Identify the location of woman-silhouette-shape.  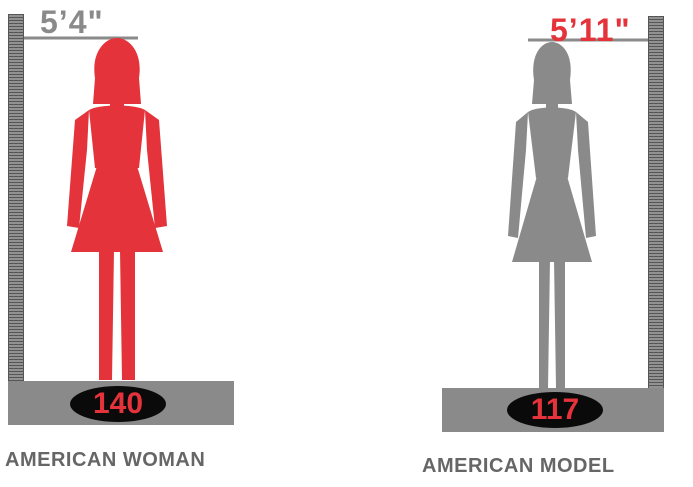
(117, 209).